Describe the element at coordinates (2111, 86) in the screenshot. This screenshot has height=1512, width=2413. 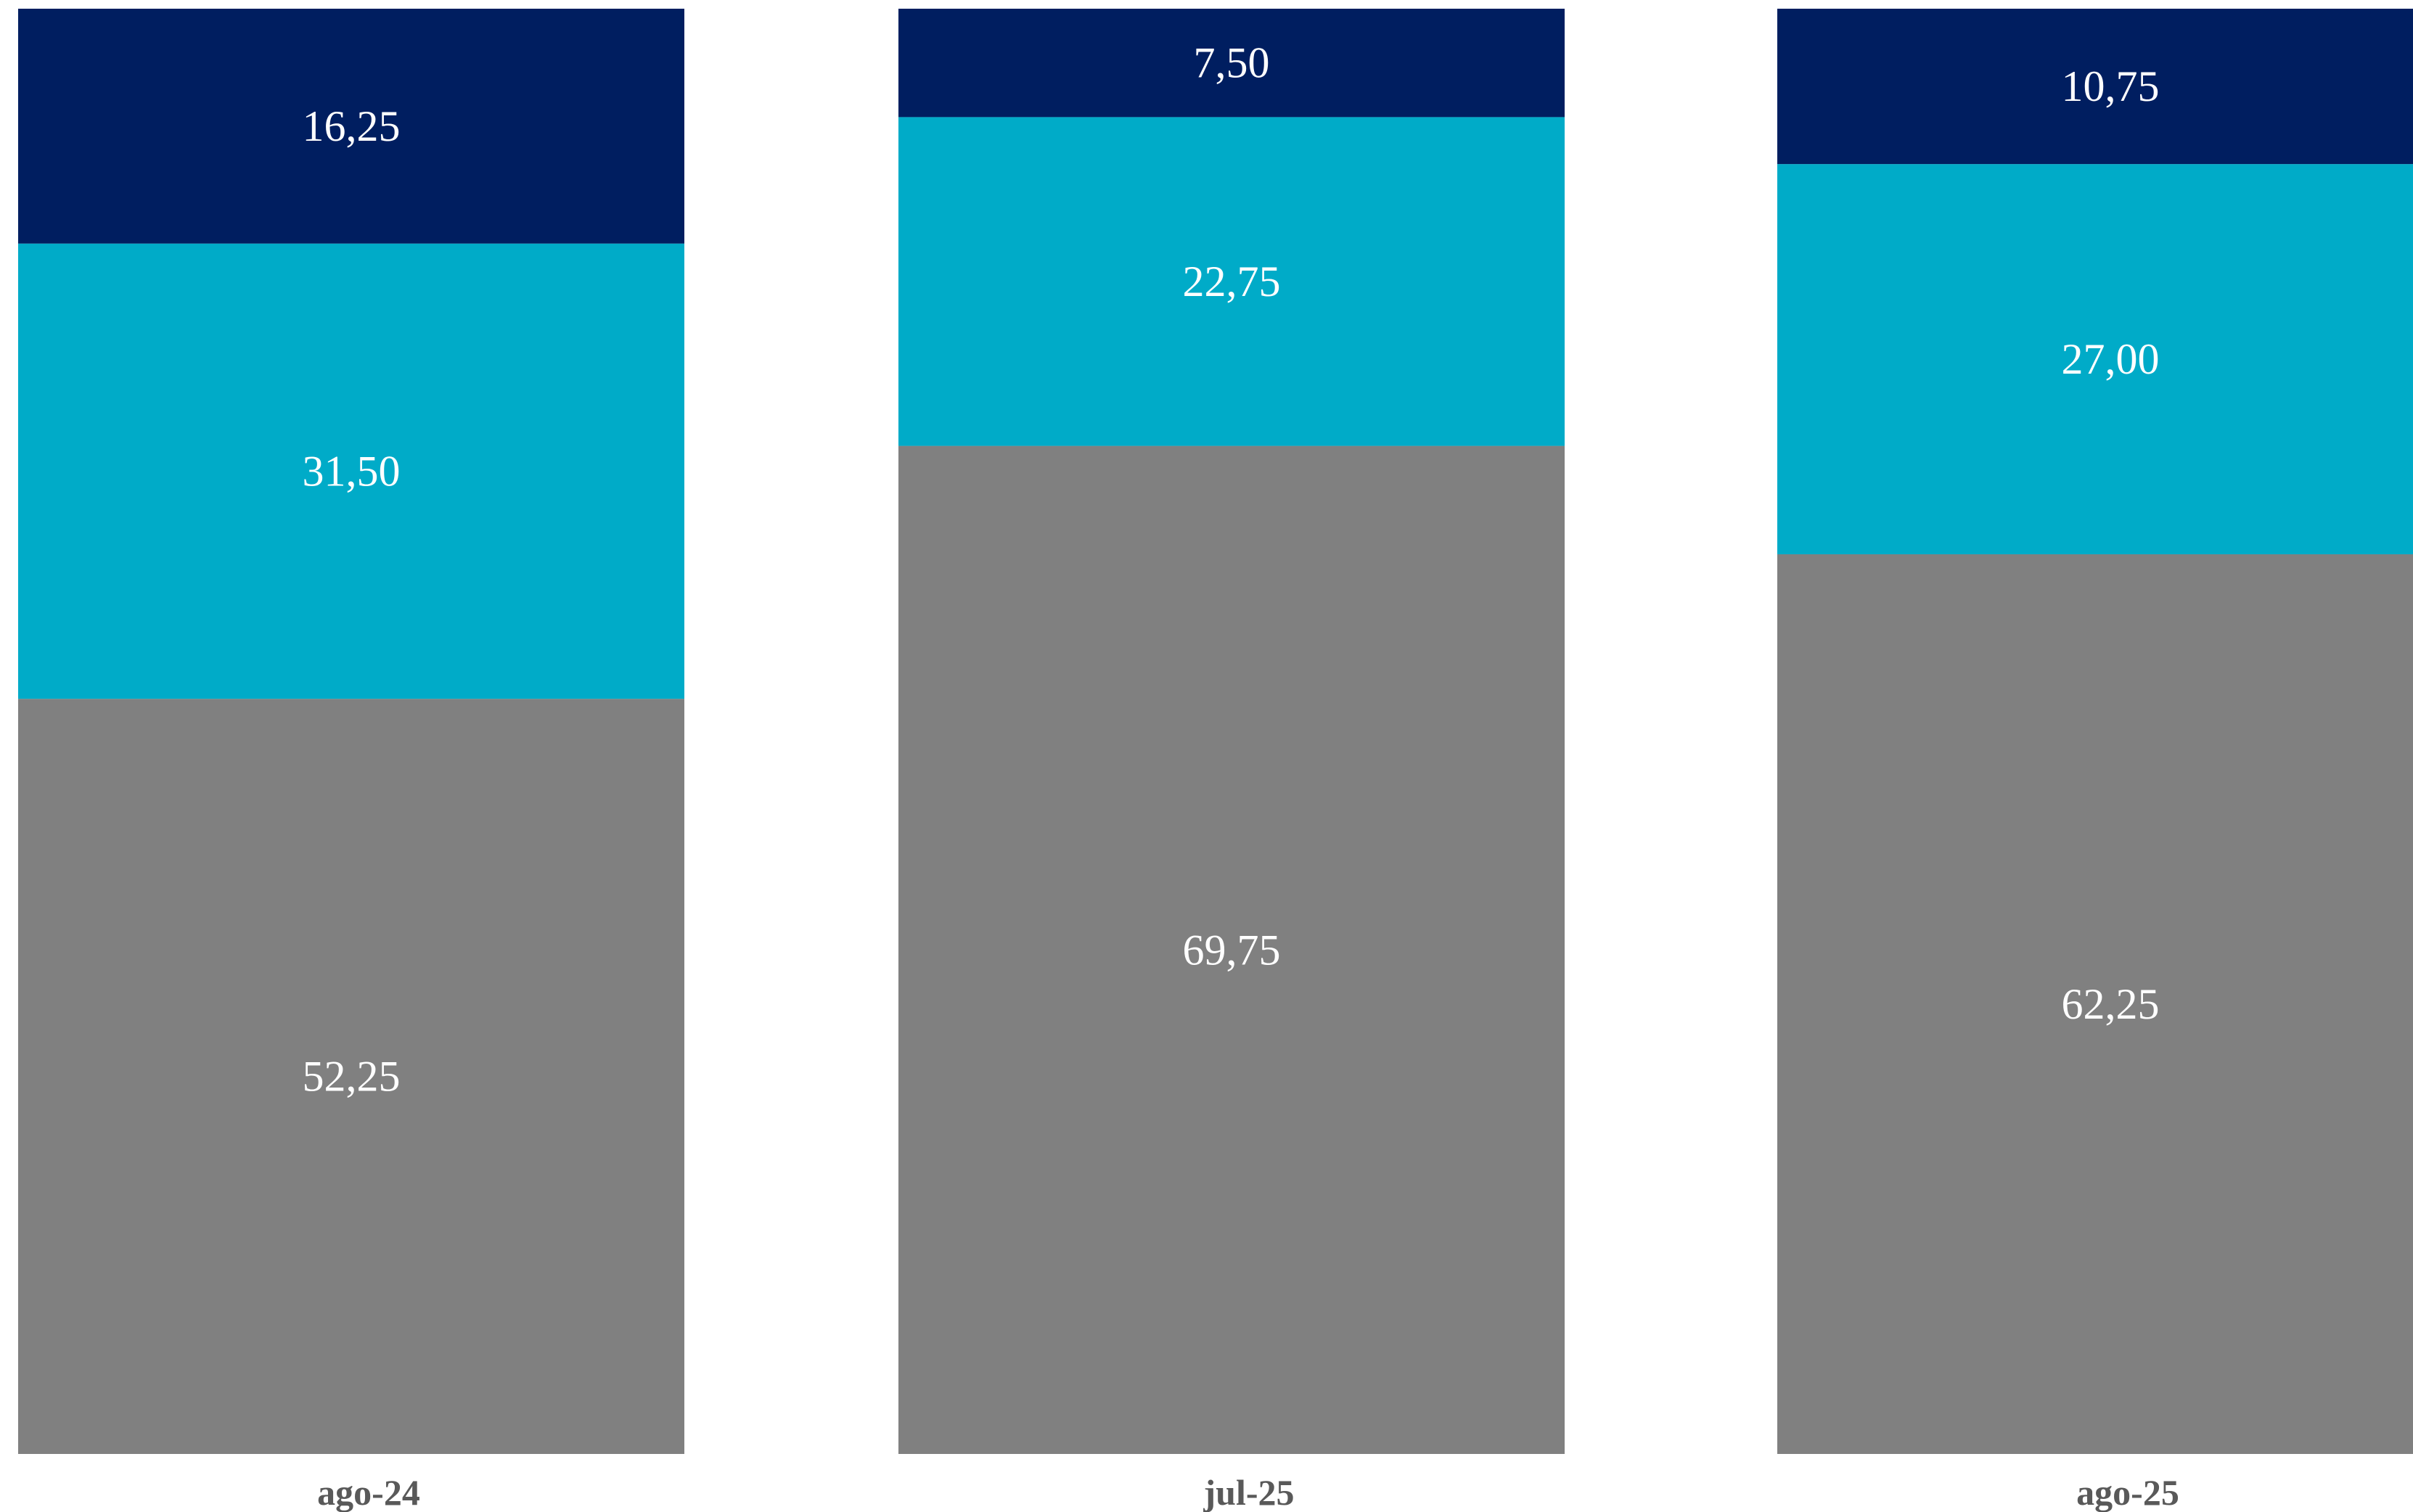
I see `data-label-ago-25-2: 10,75` at that location.